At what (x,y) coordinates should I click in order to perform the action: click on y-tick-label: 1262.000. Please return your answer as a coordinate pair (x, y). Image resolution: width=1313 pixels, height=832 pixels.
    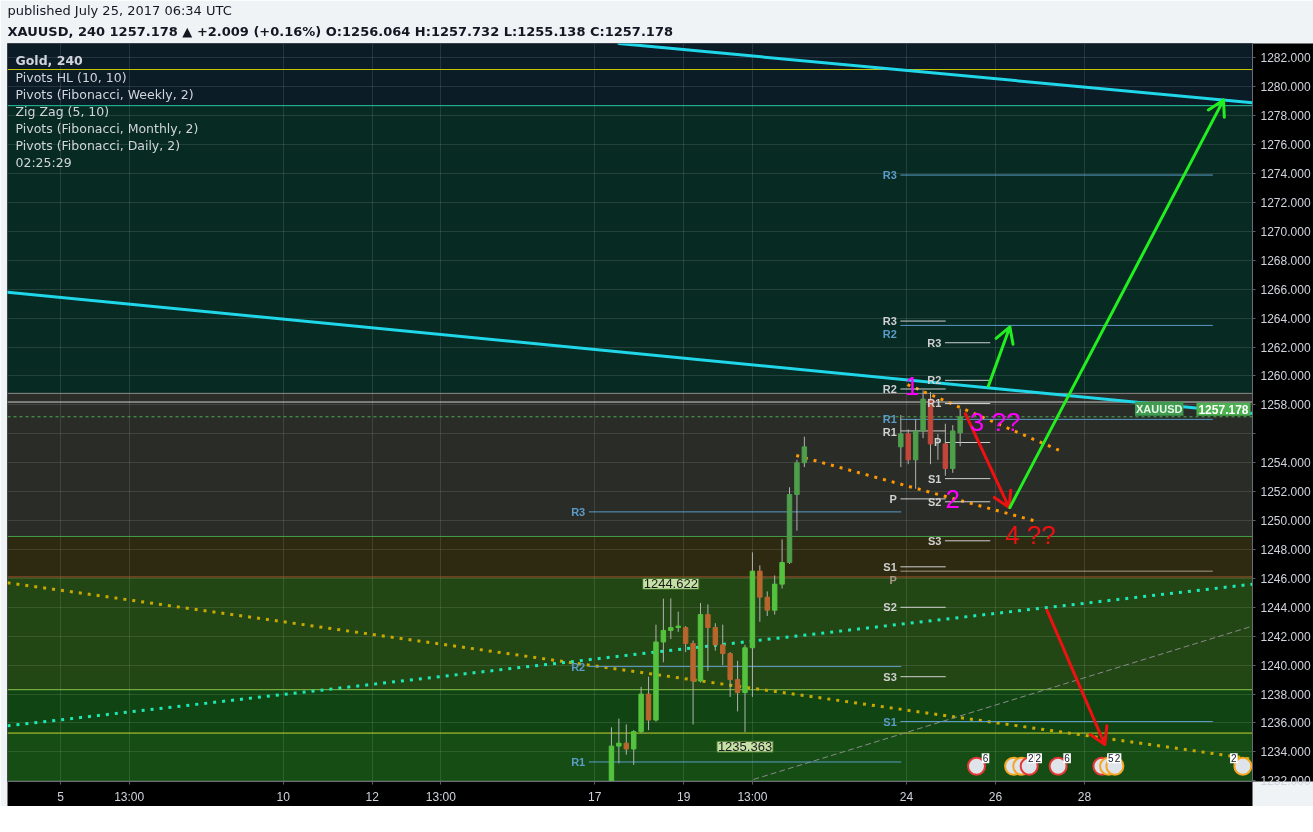
    Looking at the image, I should click on (1285, 347).